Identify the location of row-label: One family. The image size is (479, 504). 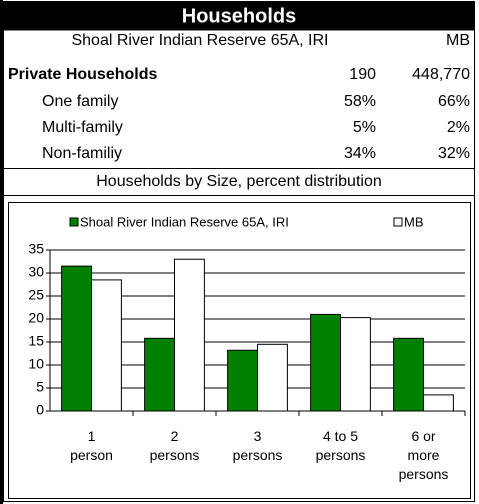
(80, 101).